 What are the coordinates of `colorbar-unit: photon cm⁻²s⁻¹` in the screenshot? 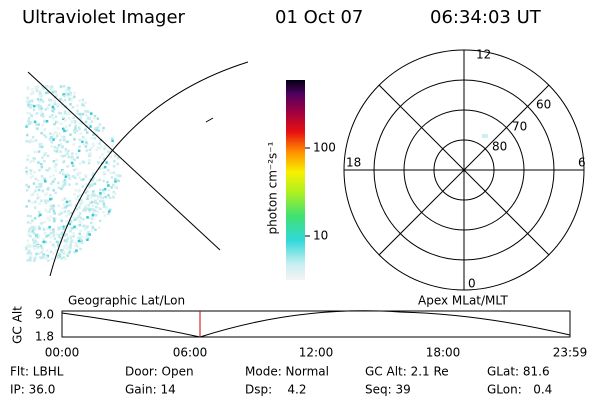 It's located at (273, 187).